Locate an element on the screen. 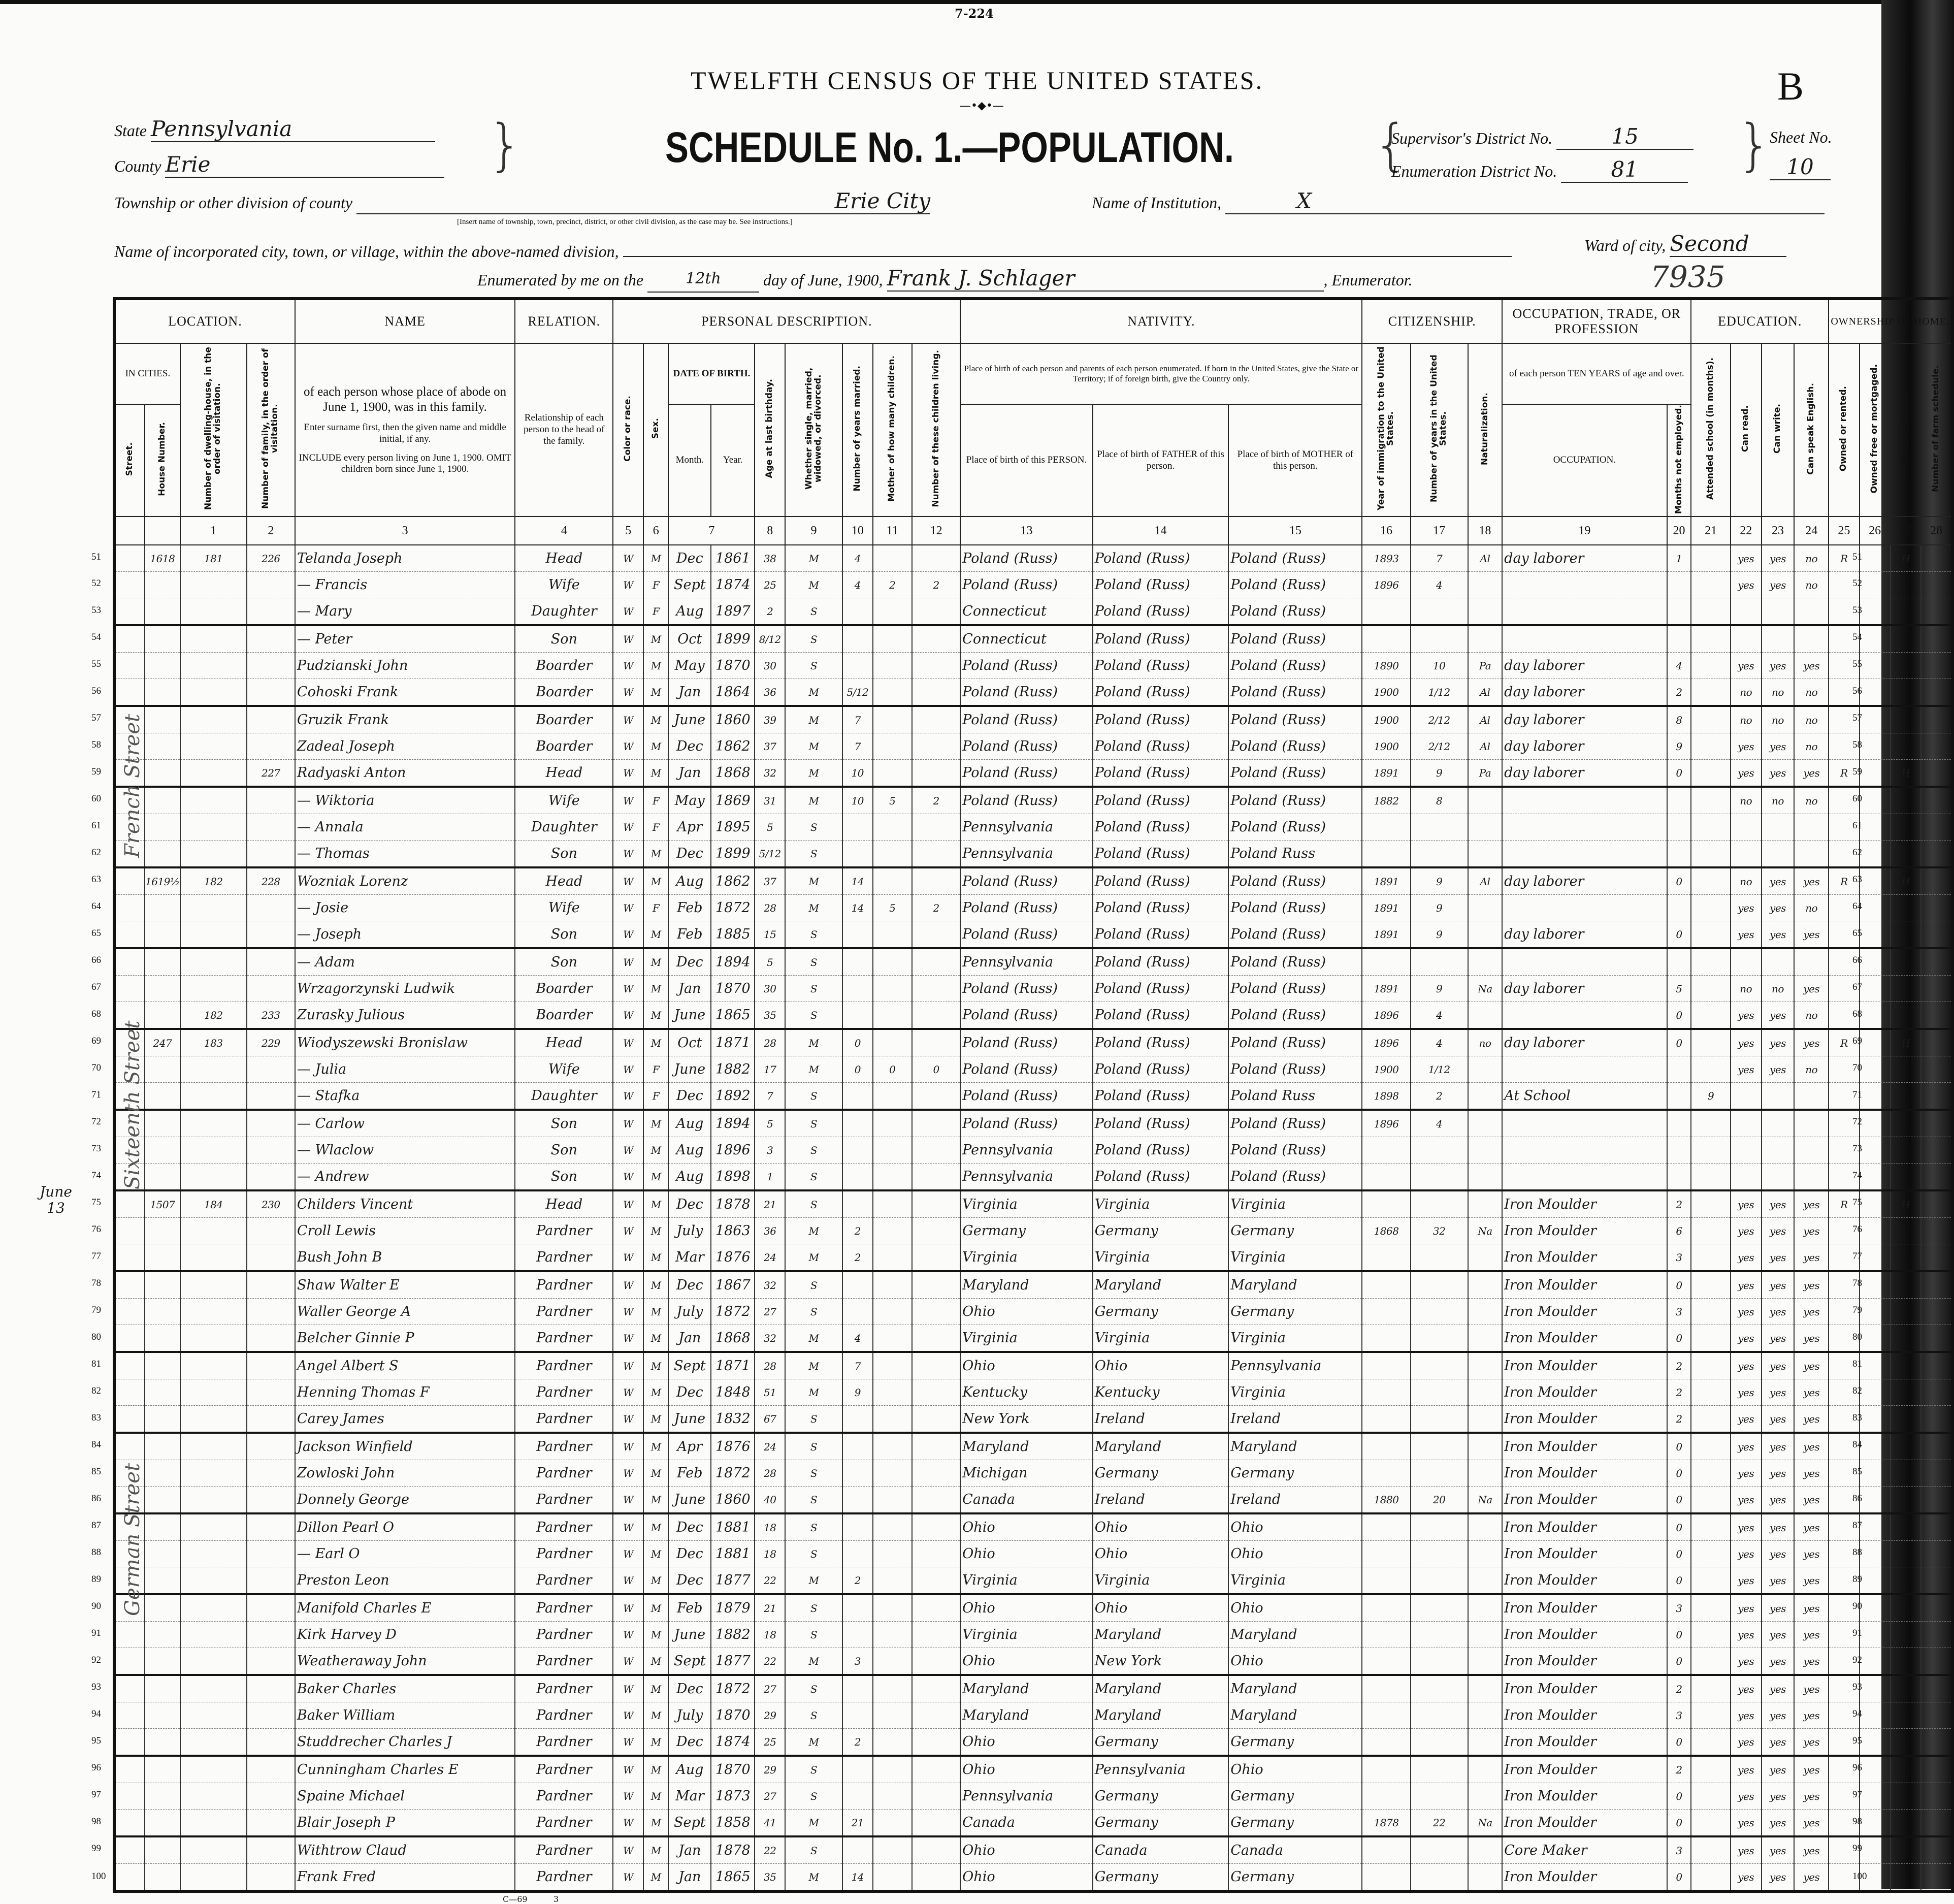  cell-immigration: 1896 is located at coordinates (1386, 1042).